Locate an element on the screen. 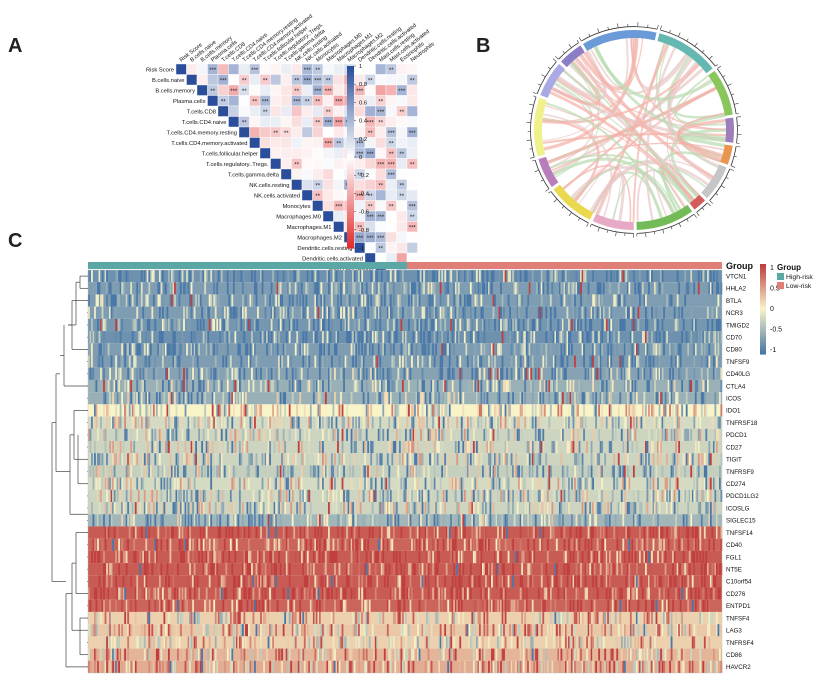 This screenshot has height=675, width=817. expression-row is located at coordinates (405, 544).